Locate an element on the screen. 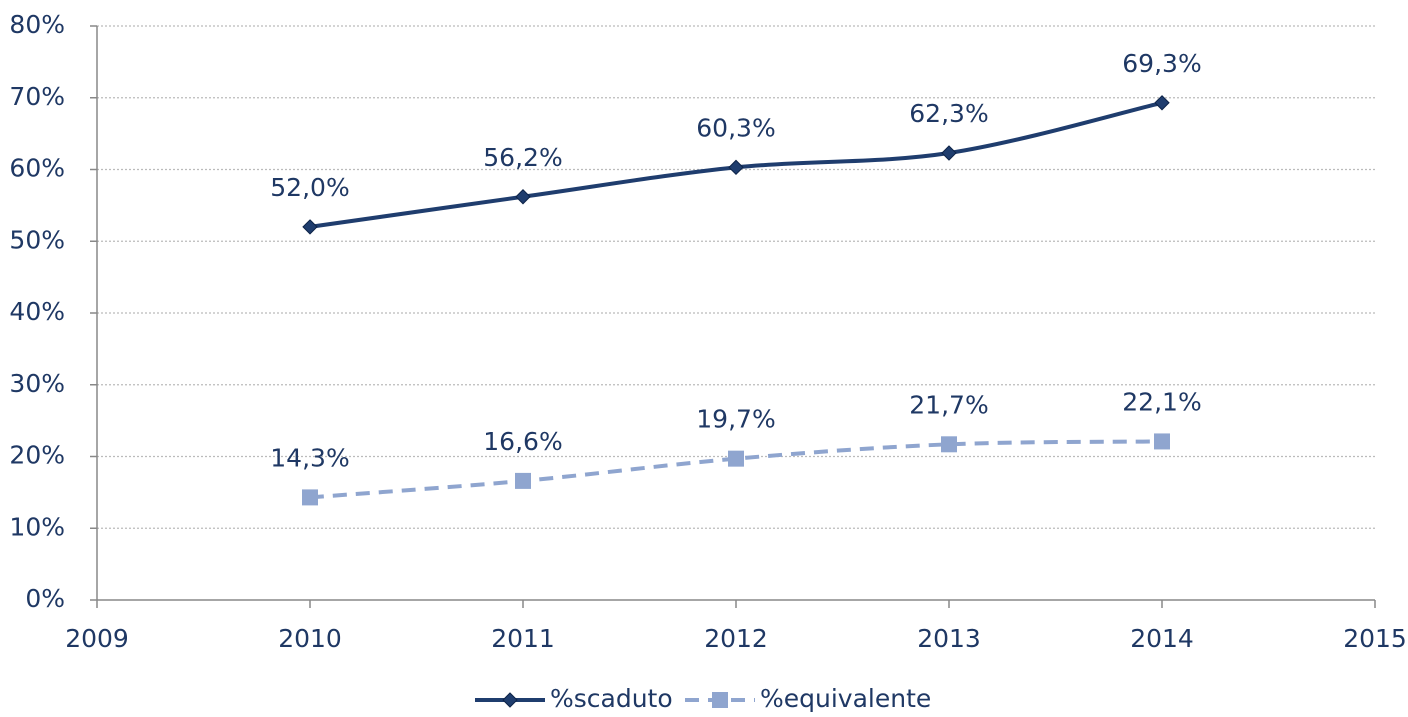  y-tick-label: 0% is located at coordinates (45, 598).